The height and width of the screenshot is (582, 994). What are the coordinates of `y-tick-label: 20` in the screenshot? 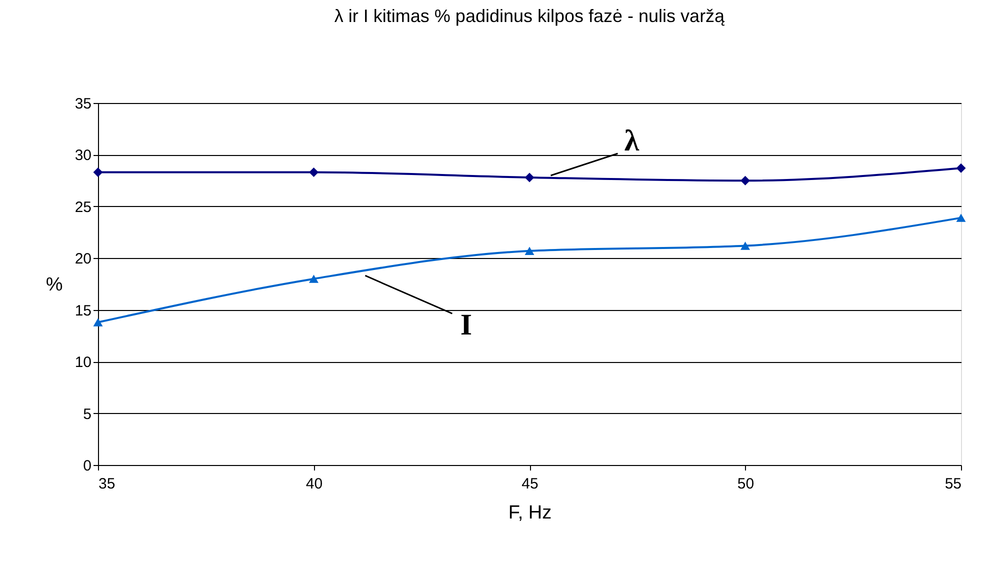 It's located at (83, 259).